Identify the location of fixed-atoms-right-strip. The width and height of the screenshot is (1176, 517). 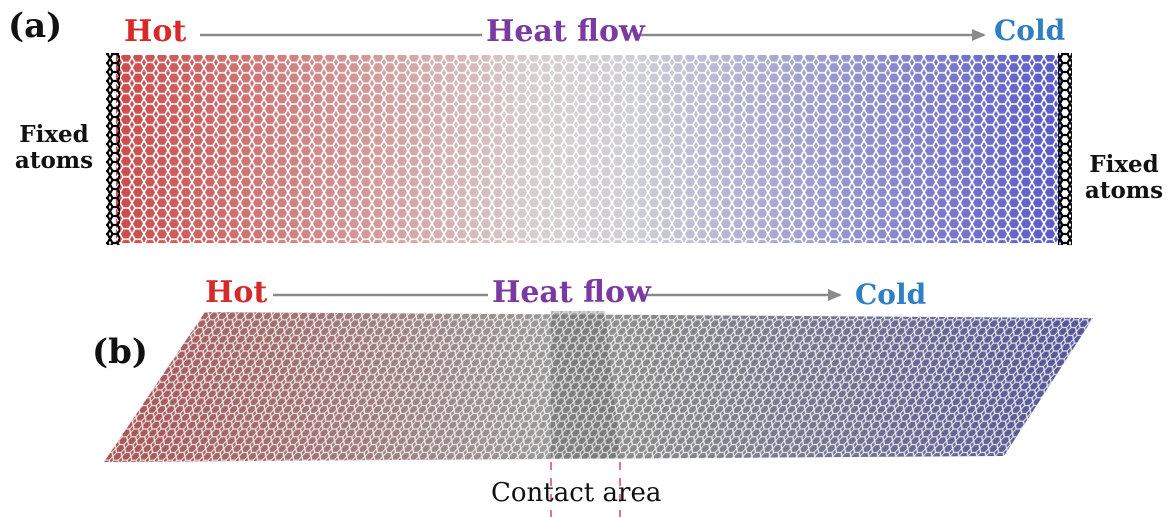
(1065, 149).